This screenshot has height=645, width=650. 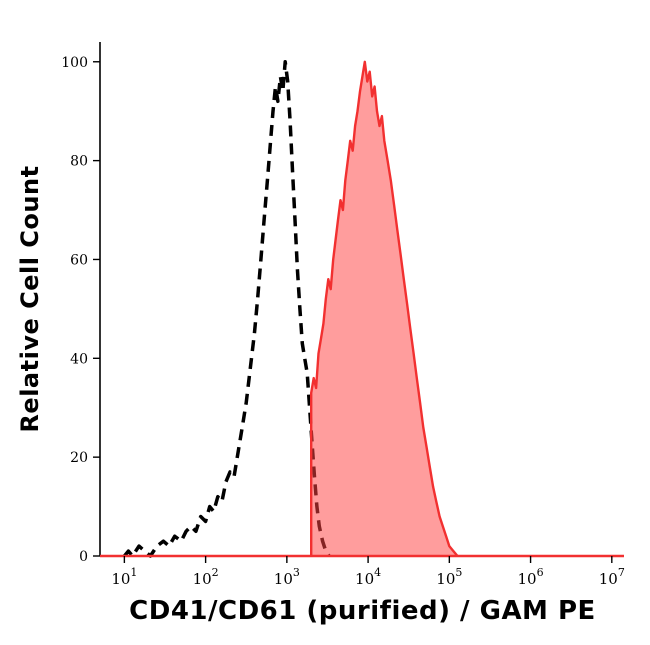 I want to click on x-tick-label: 10⁴, so click(x=368, y=577).